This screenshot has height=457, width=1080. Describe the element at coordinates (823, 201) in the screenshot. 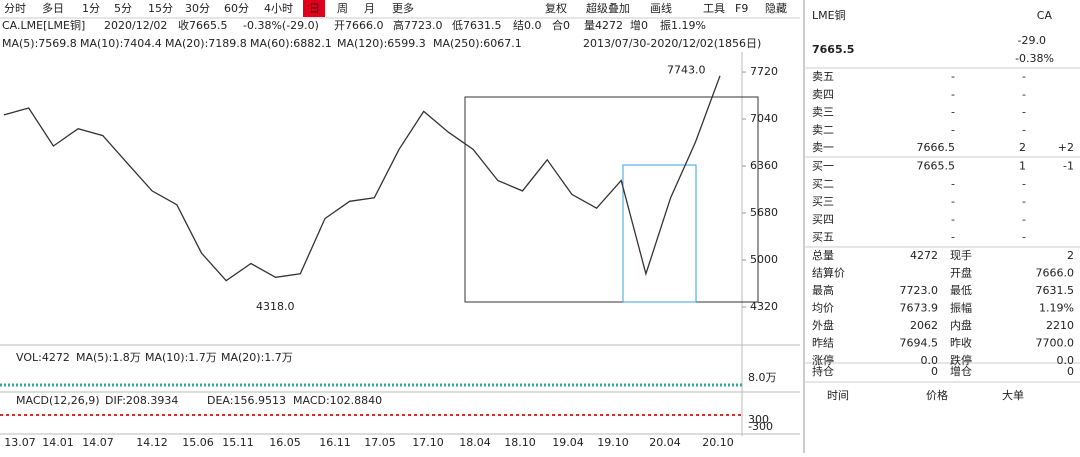

I see `book-level: 买三` at that location.